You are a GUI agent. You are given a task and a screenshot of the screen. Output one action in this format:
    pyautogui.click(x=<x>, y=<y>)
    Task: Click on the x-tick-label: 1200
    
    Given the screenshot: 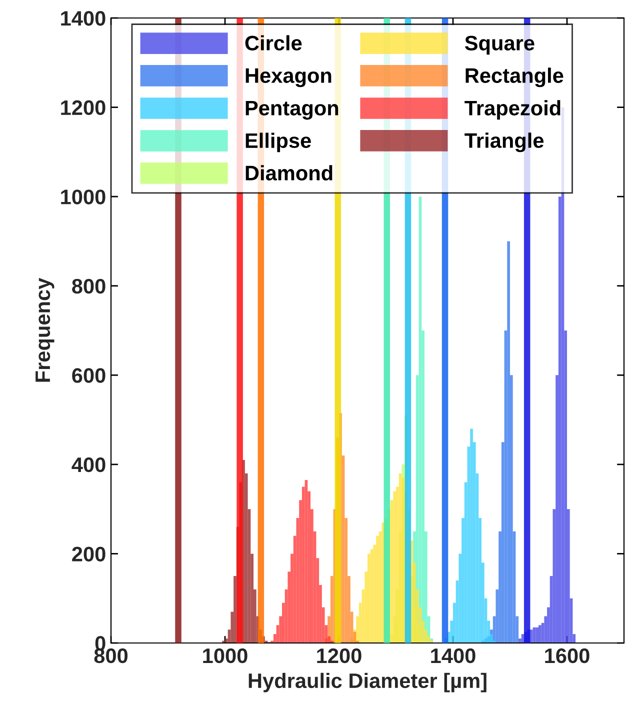 What is the action you would take?
    pyautogui.click(x=339, y=656)
    